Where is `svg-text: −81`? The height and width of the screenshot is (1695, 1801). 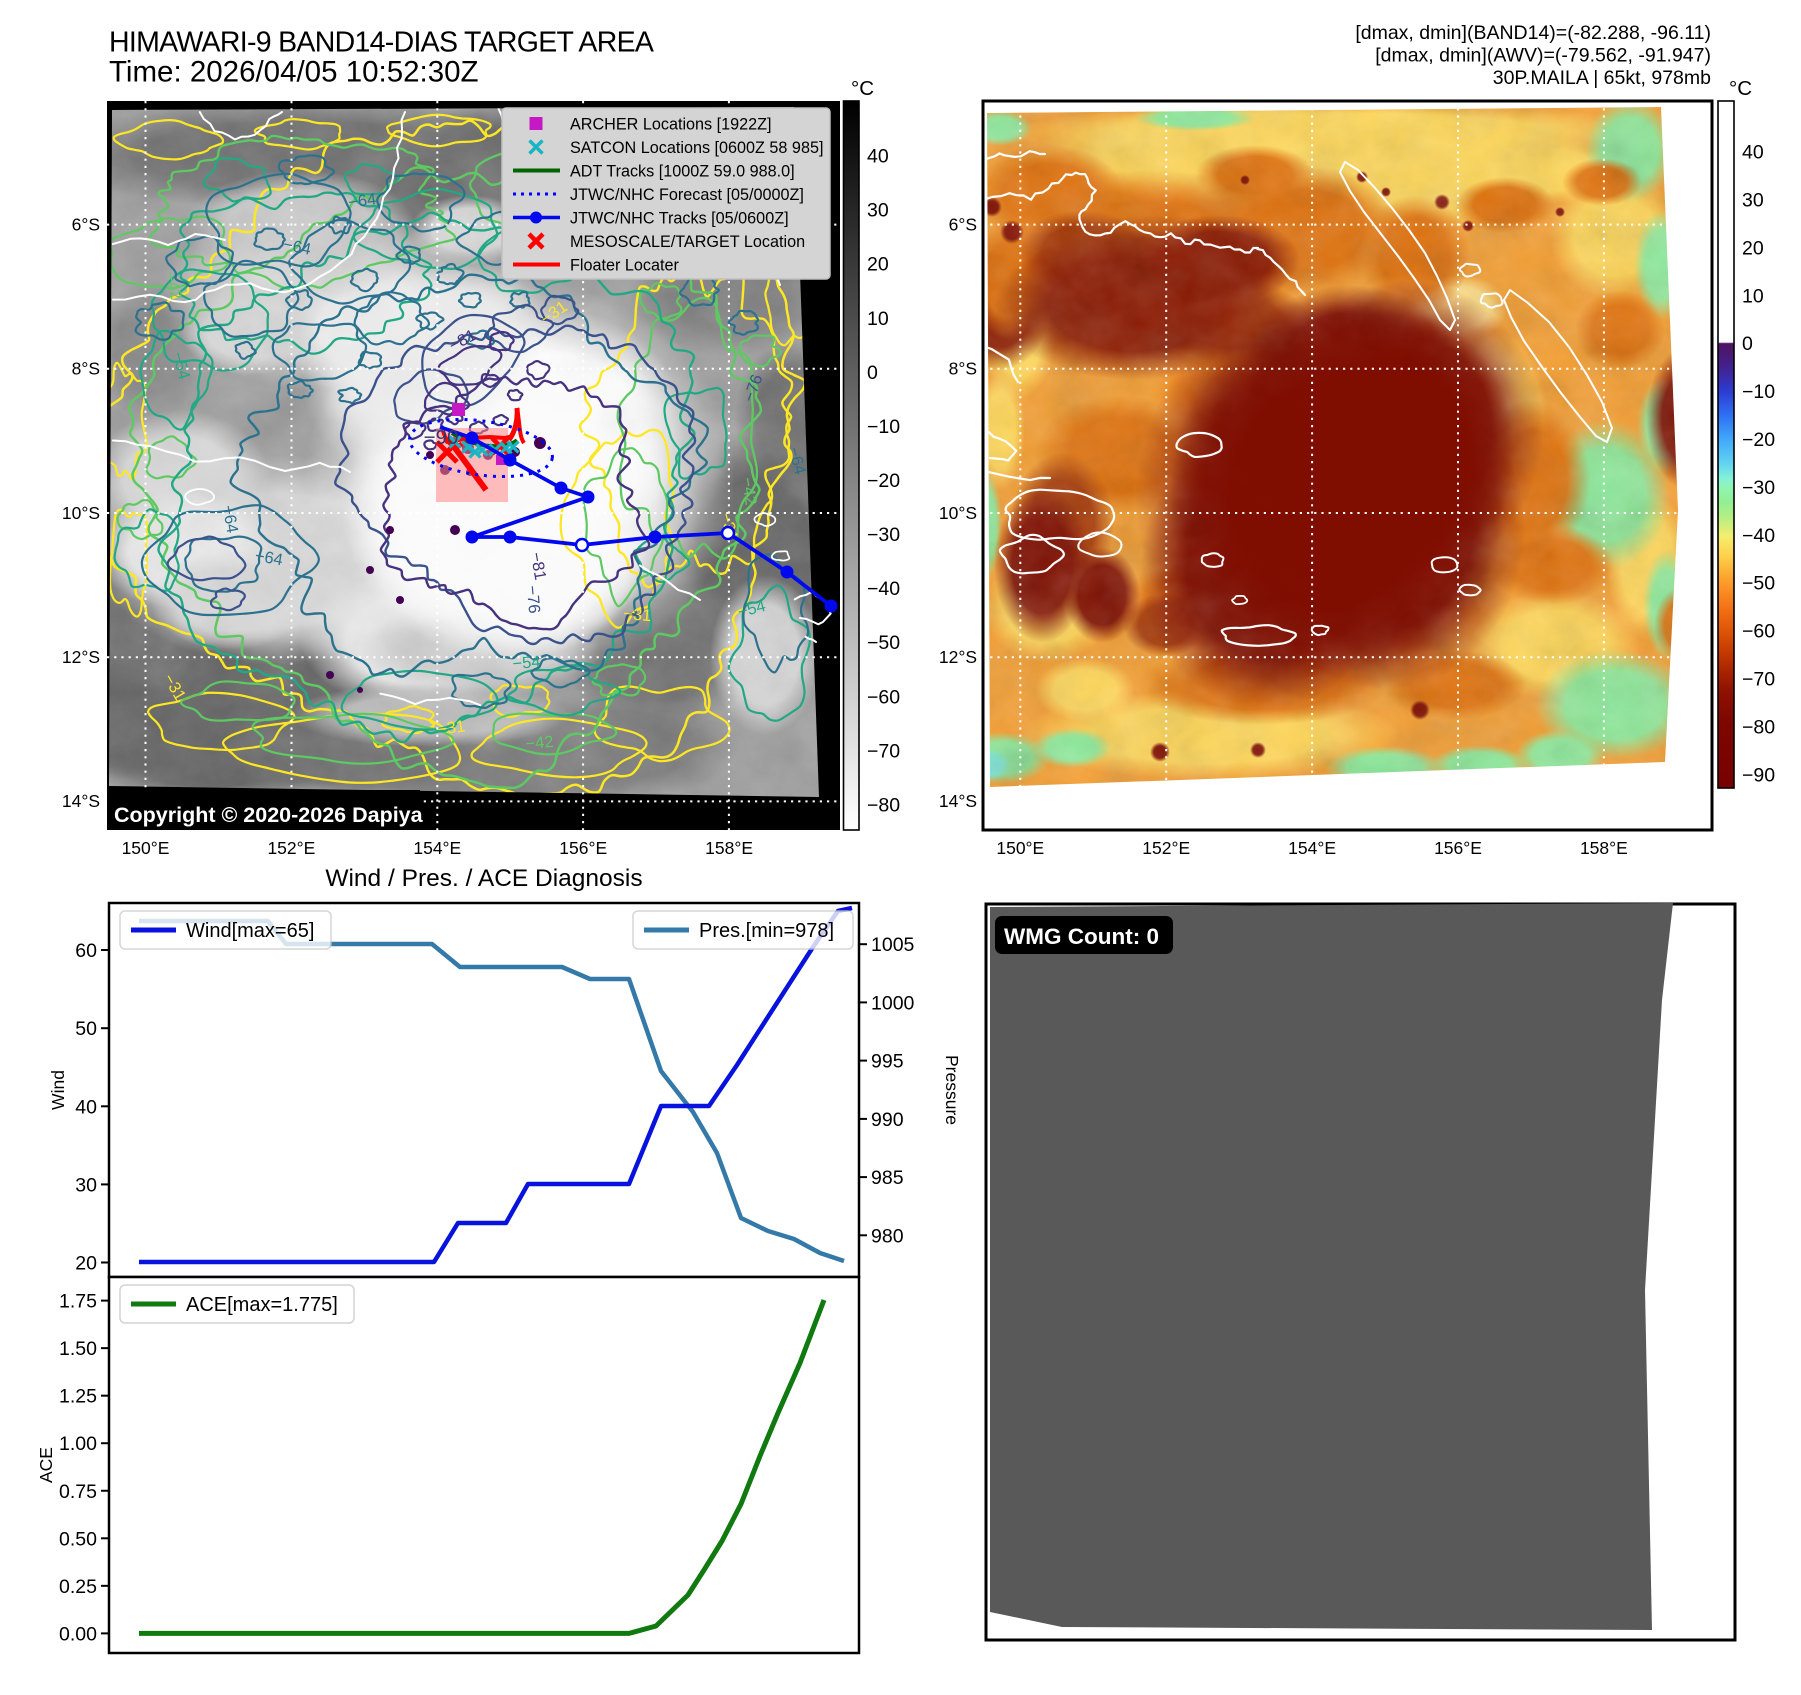 svg-text: −81 is located at coordinates (538, 566).